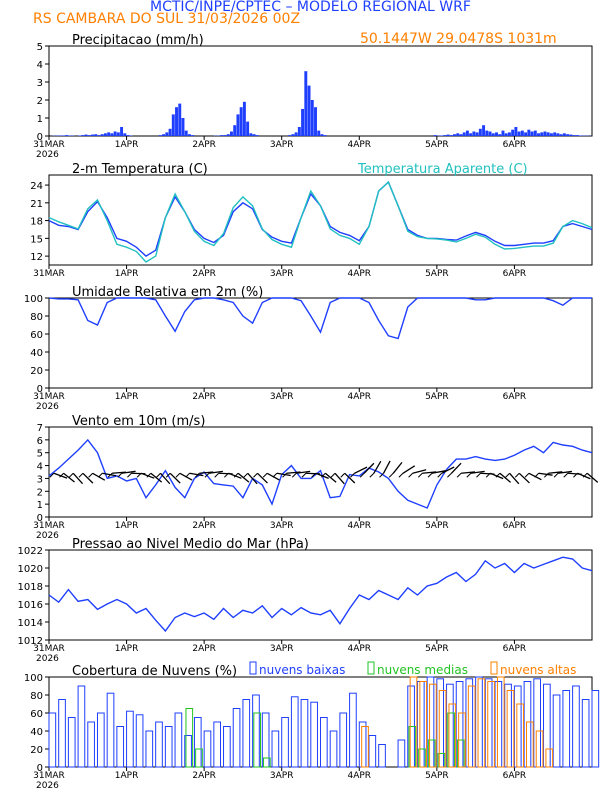  Describe the element at coordinates (127, 397) in the screenshot. I see `day-label-2: 1APR` at that location.